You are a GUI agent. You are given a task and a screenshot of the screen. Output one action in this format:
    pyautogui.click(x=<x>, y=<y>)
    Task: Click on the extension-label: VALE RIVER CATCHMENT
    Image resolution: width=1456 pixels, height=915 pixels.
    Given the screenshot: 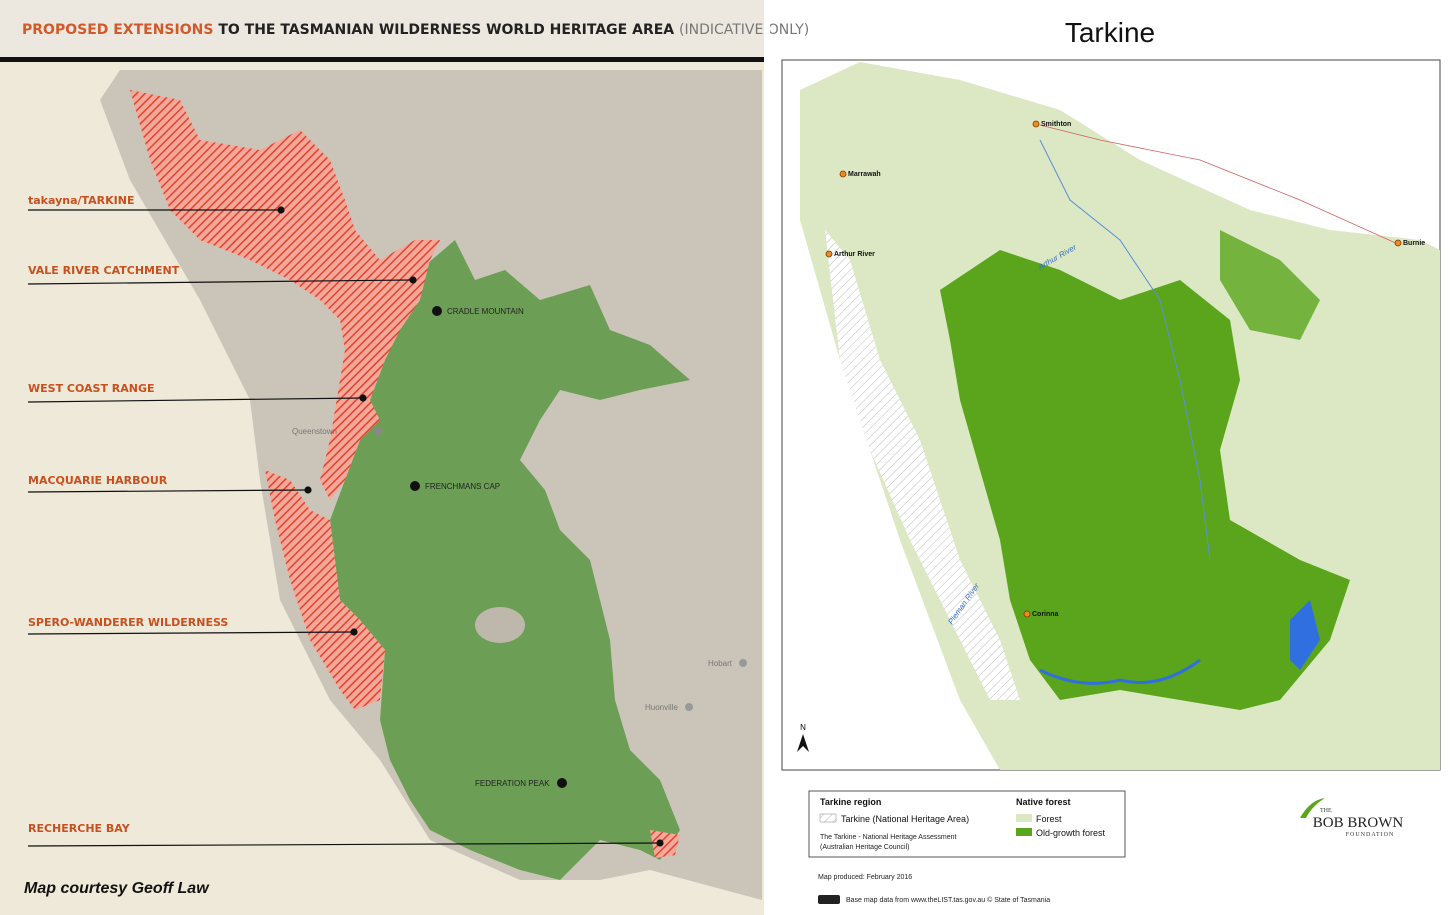 What is the action you would take?
    pyautogui.click(x=104, y=270)
    